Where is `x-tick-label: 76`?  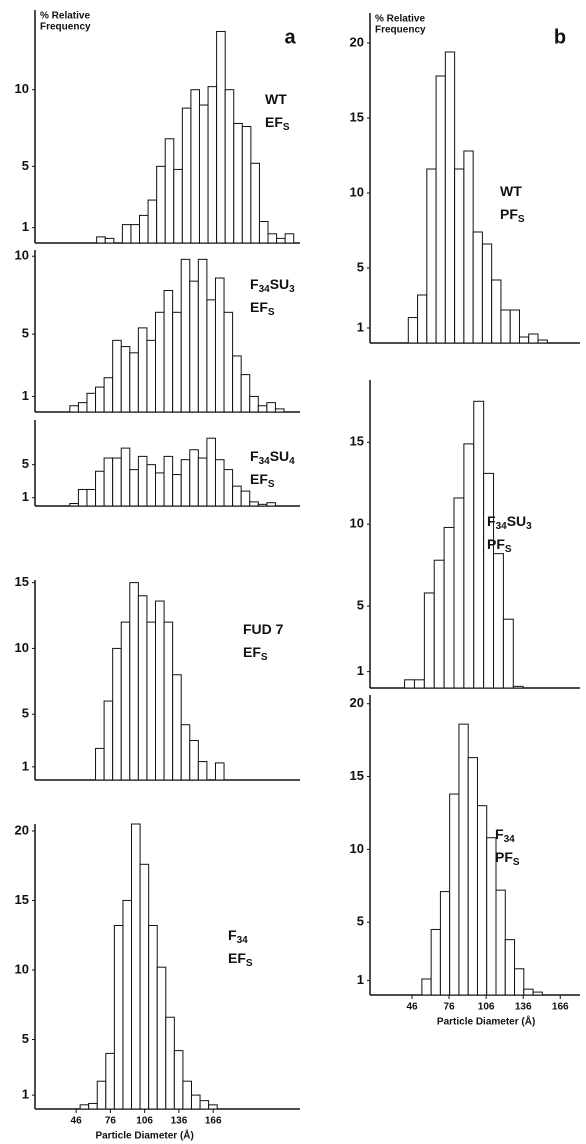
x-tick-label: 76 is located at coordinates (449, 1007).